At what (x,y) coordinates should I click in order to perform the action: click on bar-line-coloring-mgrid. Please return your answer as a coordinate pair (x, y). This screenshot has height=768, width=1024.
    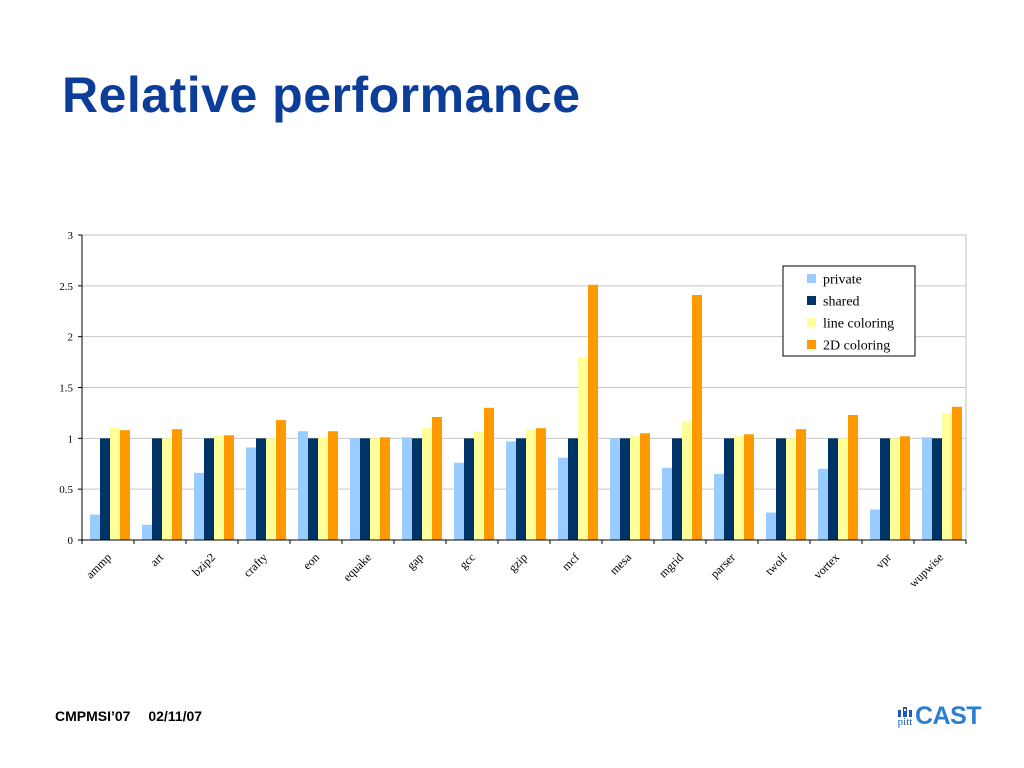
    Looking at the image, I should click on (687, 480).